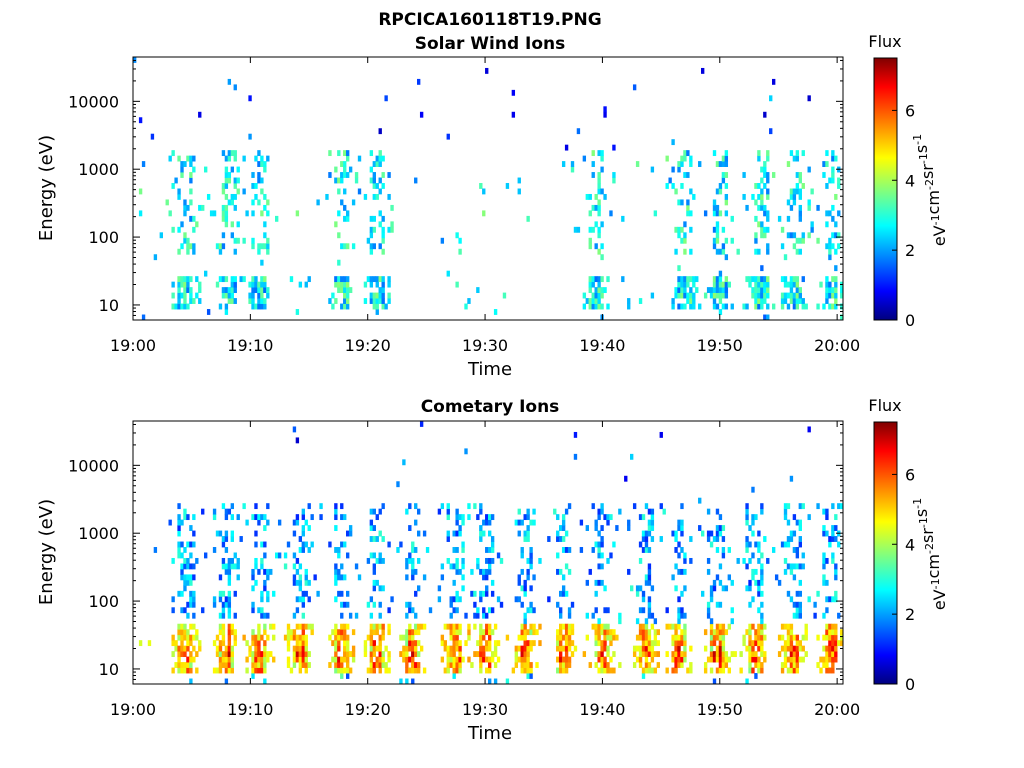 This screenshot has height=768, width=1024. I want to click on colorbar-tick-label: 0, so click(910, 684).